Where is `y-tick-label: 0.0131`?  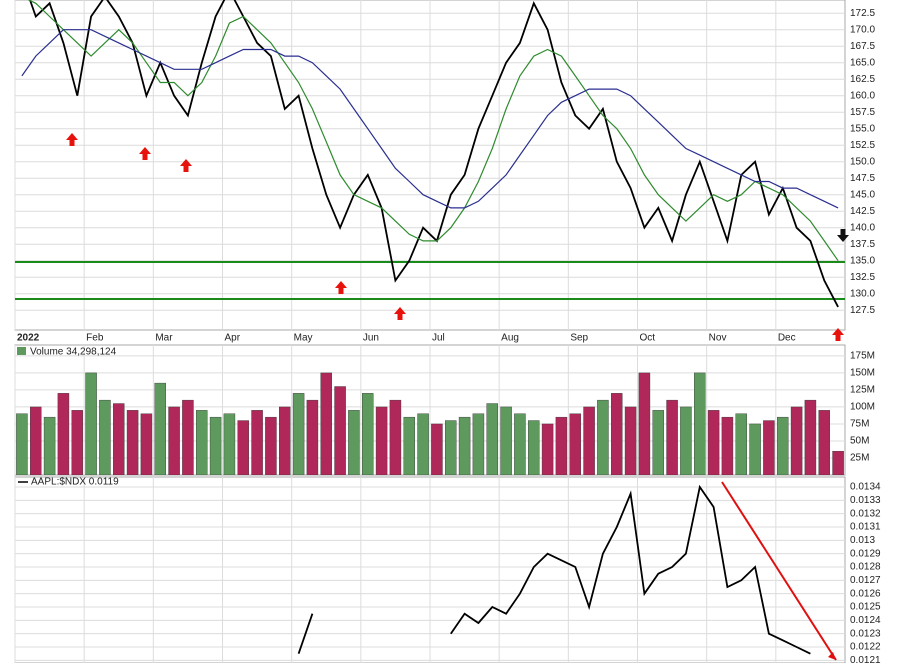 y-tick-label: 0.0131 is located at coordinates (865, 527).